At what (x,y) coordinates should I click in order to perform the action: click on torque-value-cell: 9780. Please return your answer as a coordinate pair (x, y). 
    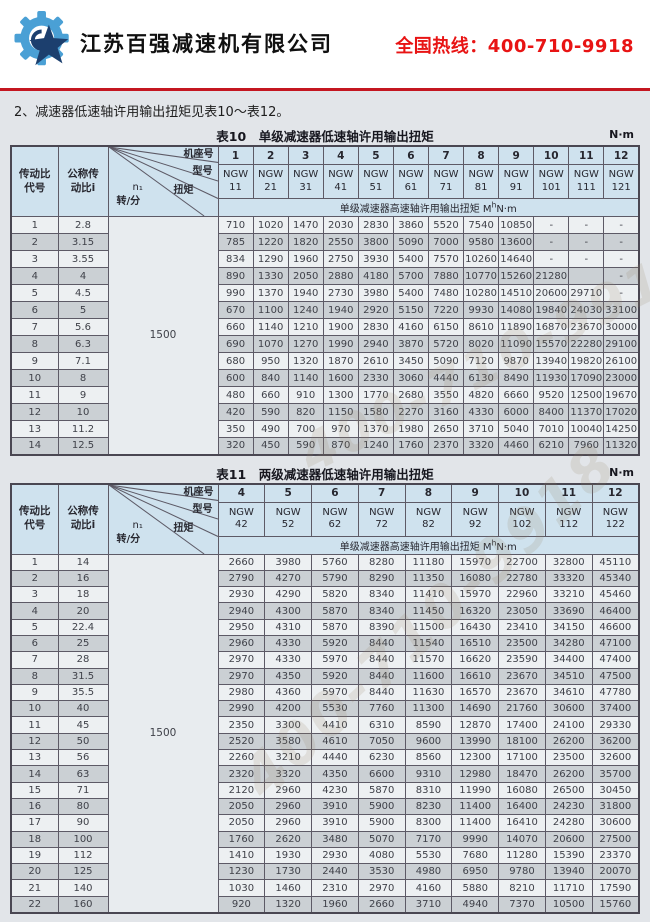
    Looking at the image, I should click on (522, 872).